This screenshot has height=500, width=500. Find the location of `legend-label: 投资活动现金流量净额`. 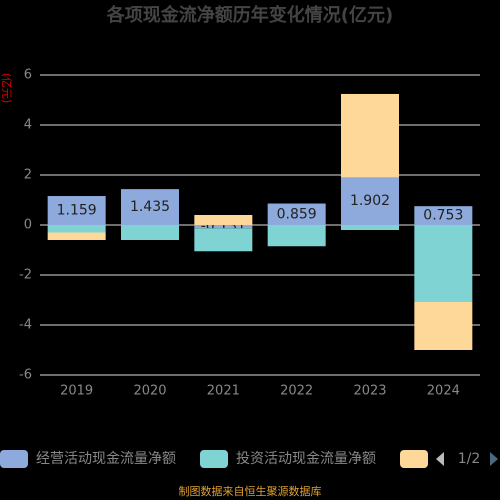

legend-label: 投资活动现金流量净额 is located at coordinates (306, 459).